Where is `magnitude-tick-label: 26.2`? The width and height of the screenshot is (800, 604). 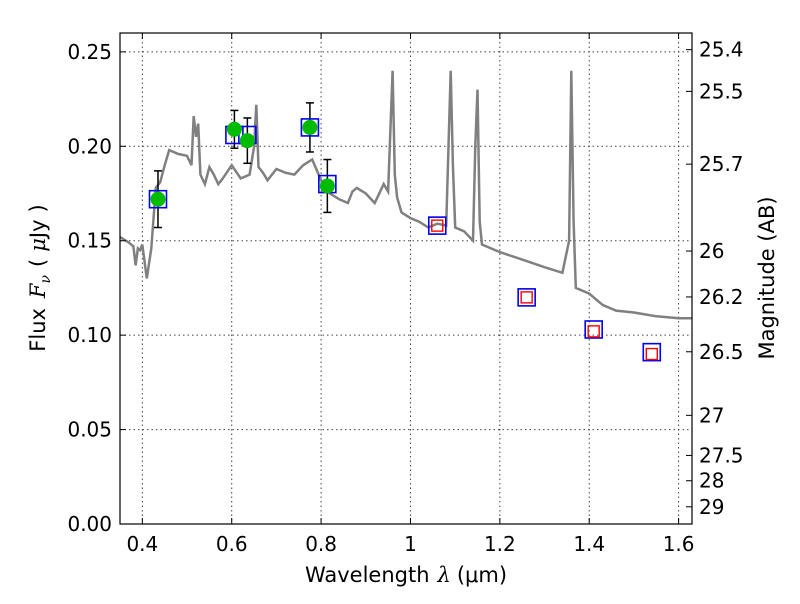
magnitude-tick-label: 26.2 is located at coordinates (721, 297).